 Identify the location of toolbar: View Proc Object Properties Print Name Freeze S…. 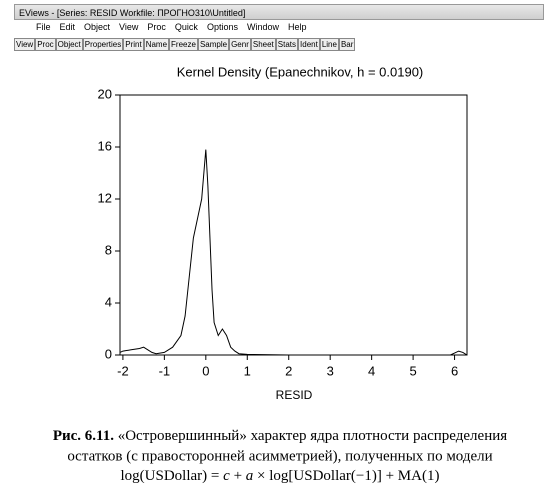
(279, 44).